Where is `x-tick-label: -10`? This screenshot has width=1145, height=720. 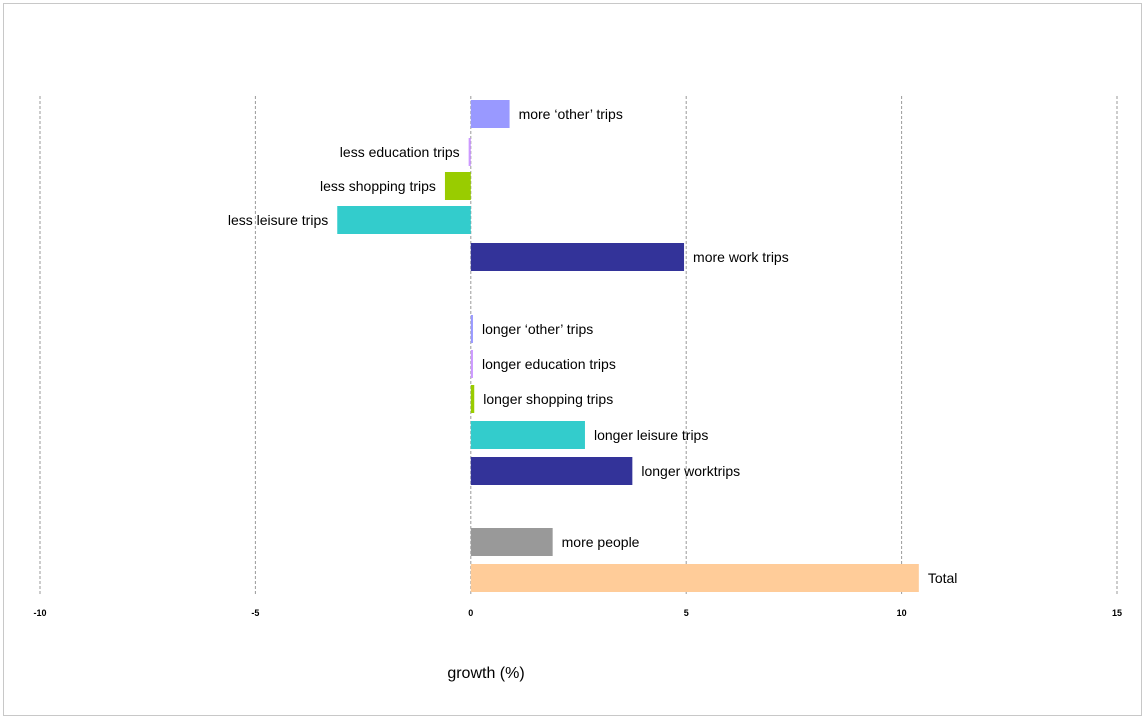
x-tick-label: -10 is located at coordinates (39, 613).